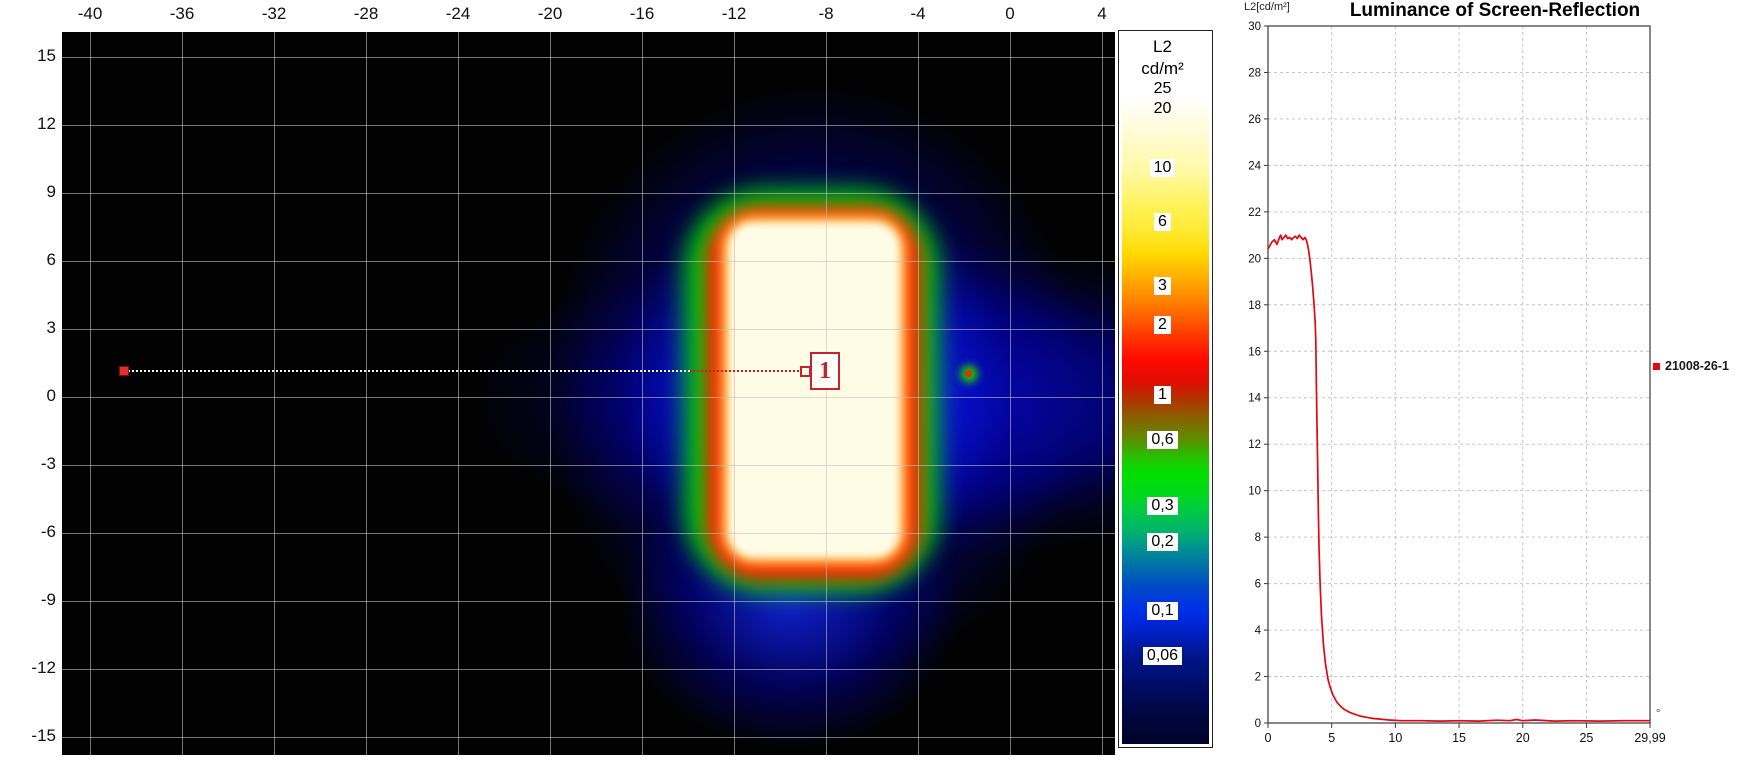 This screenshot has width=1741, height=760. What do you see at coordinates (918, 13) in the screenshot?
I see `heatmap-x-tick-label: -4` at bounding box center [918, 13].